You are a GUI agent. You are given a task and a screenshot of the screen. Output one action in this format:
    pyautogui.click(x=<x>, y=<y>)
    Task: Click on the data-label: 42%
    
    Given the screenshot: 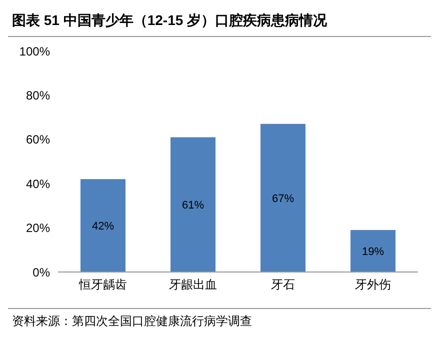 What is the action you would take?
    pyautogui.click(x=103, y=226)
    